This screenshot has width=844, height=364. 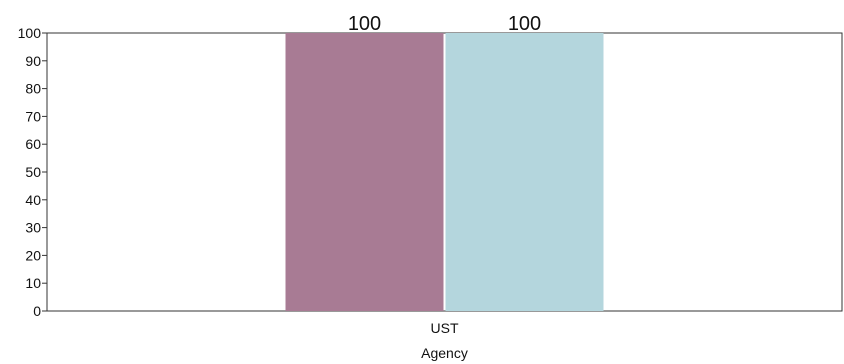 I want to click on y-tick-label: 40, so click(x=33, y=200).